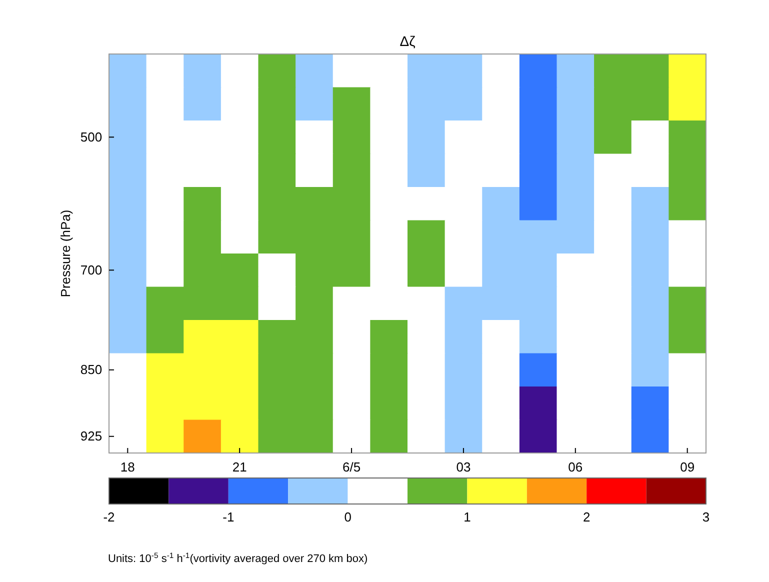 Image resolution: width=769 pixels, height=582 pixels. I want to click on y-tick-label: 850, so click(91, 370).